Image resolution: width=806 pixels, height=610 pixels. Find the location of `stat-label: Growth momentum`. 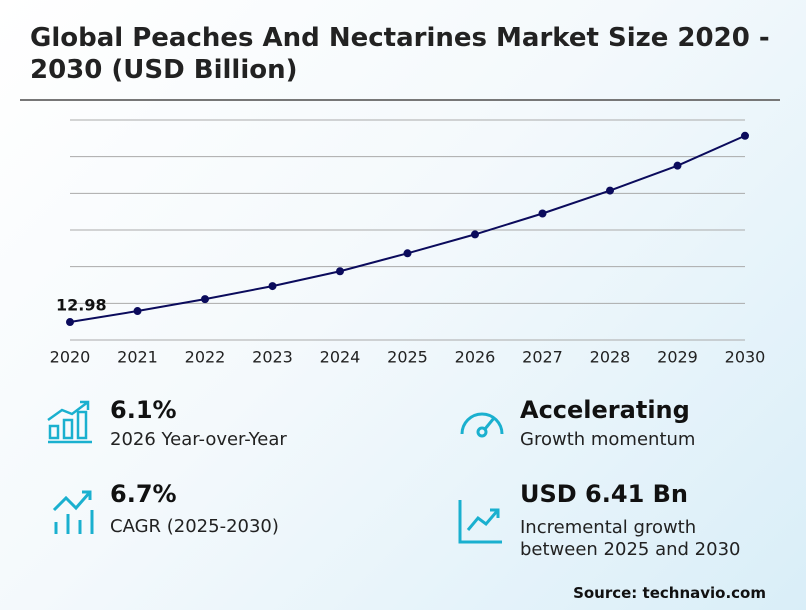

stat-label: Growth momentum is located at coordinates (608, 439).